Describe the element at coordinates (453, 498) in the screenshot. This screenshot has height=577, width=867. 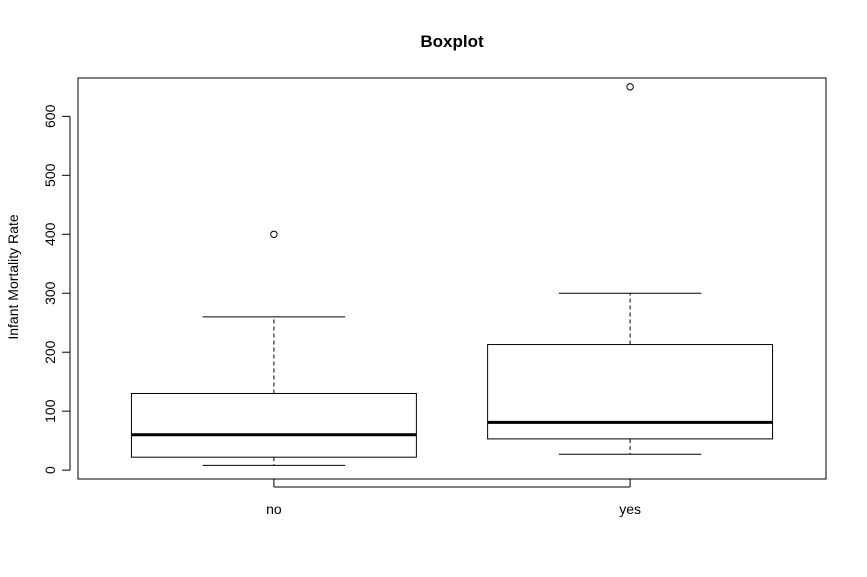
I see `x-axis: no yes` at that location.